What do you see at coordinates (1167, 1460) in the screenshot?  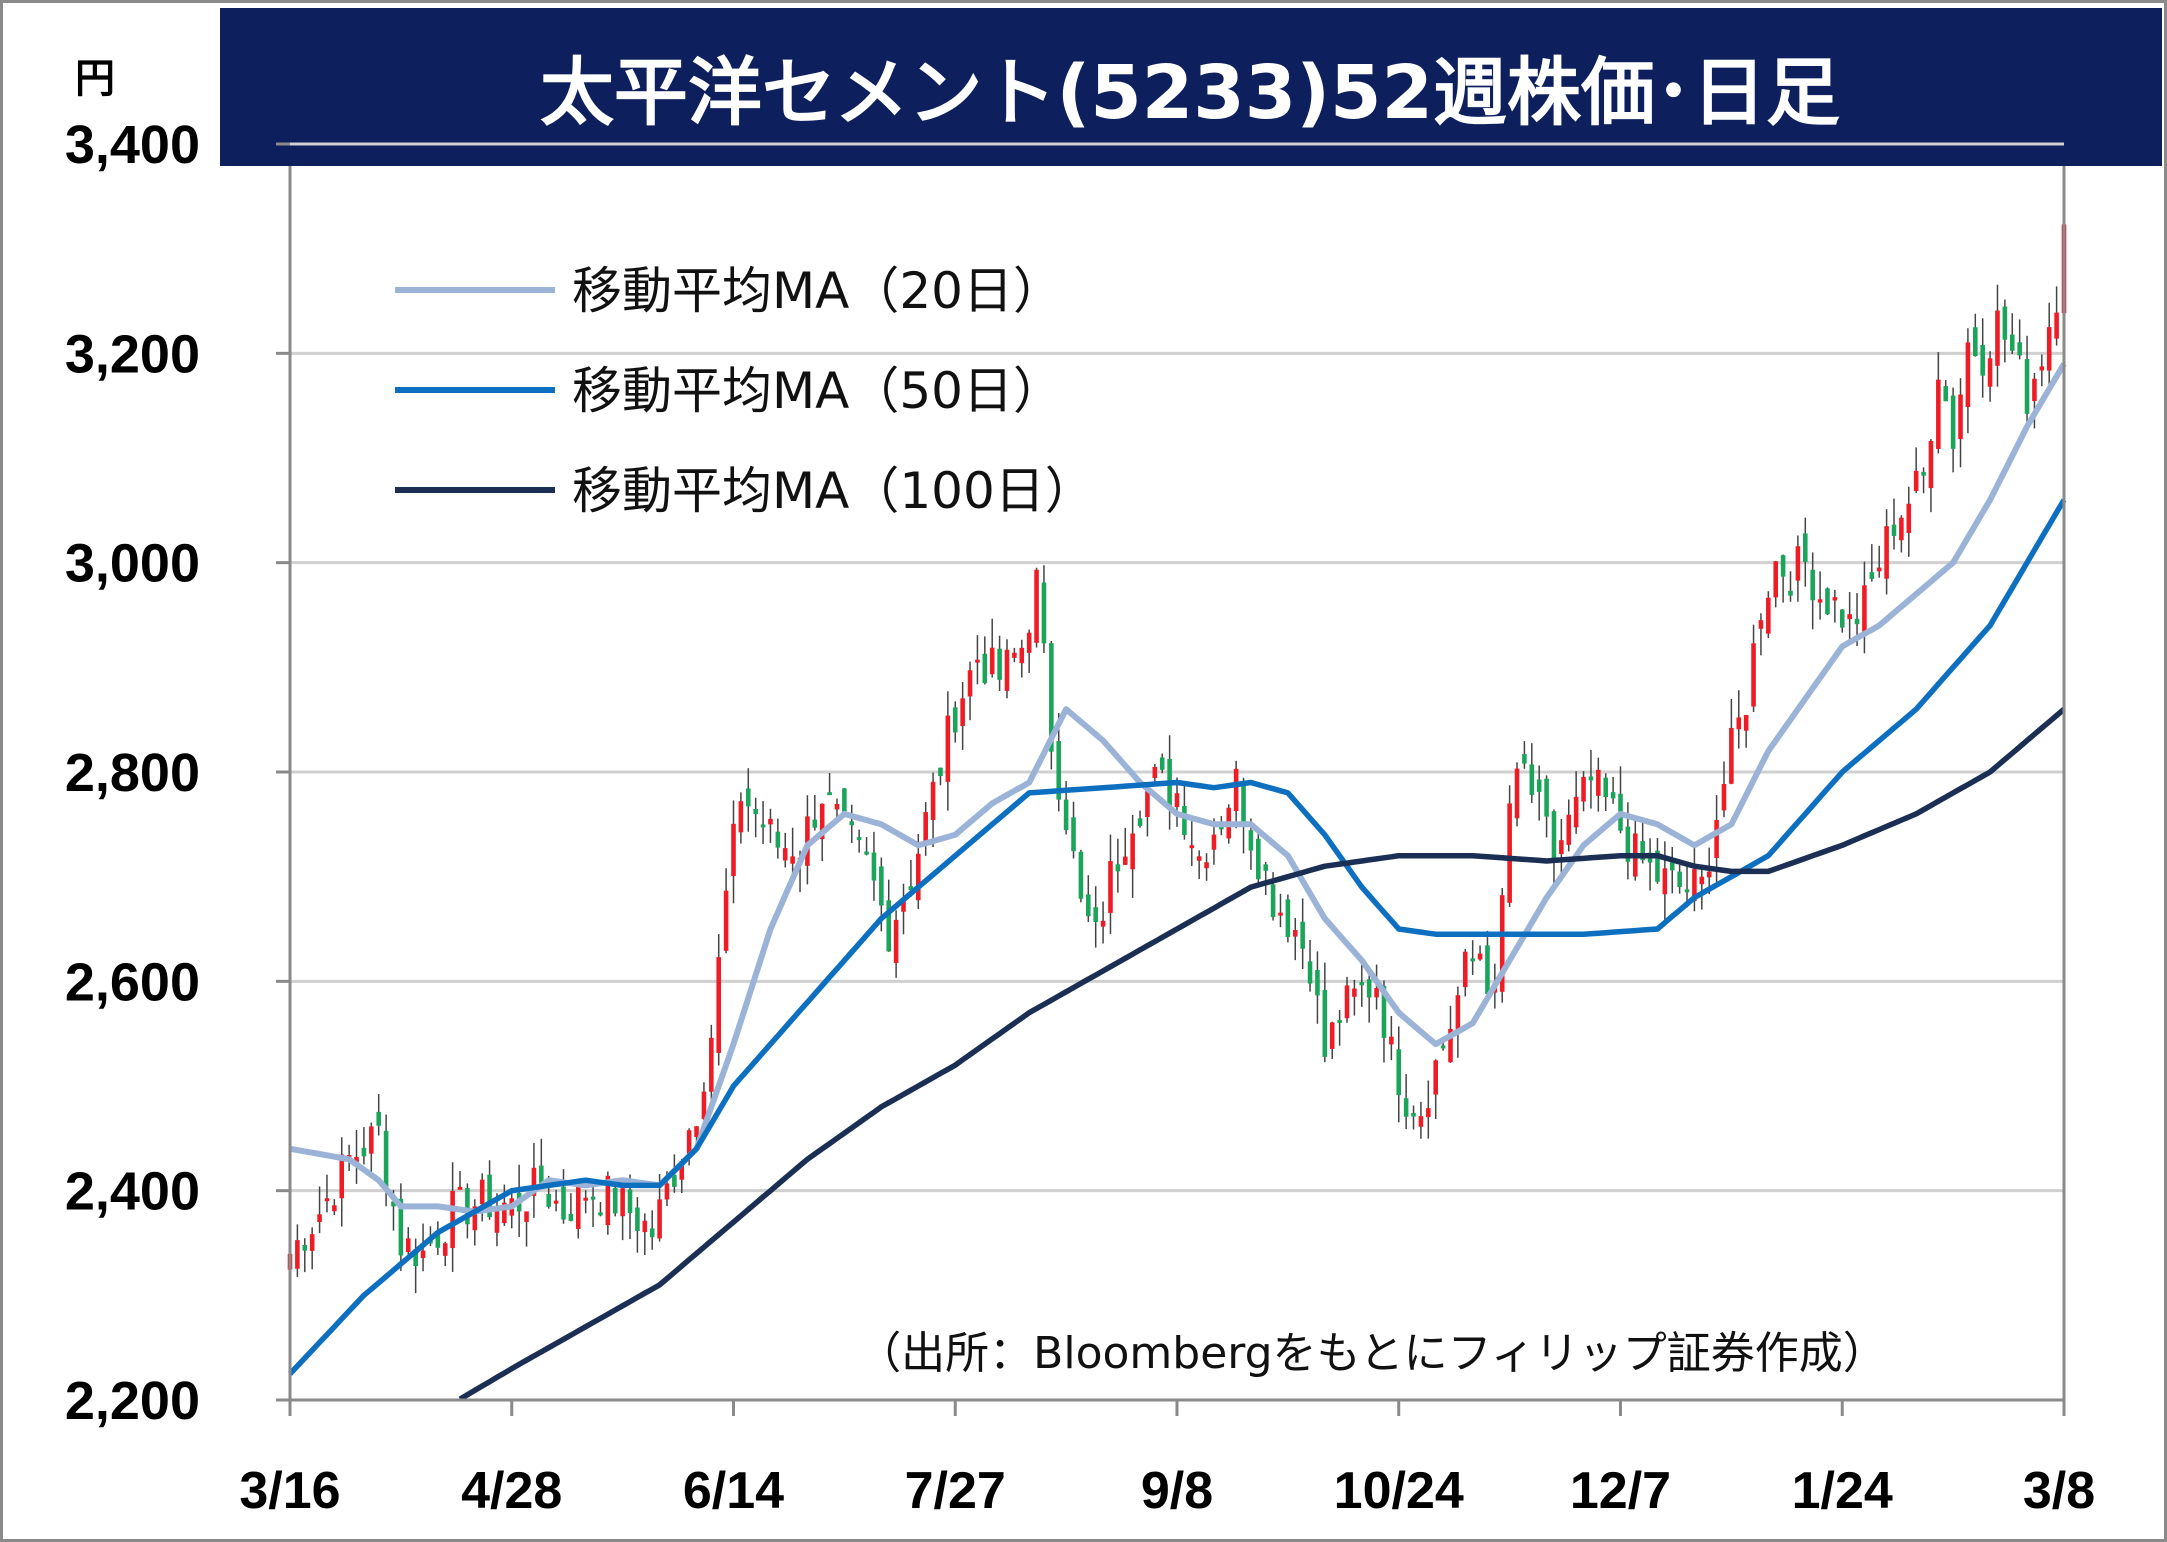 I see `x-axis-ticks: 3/16 4/28 6/14 7/27 9/8 10/24 12/7 1/24 3/8` at bounding box center [1167, 1460].